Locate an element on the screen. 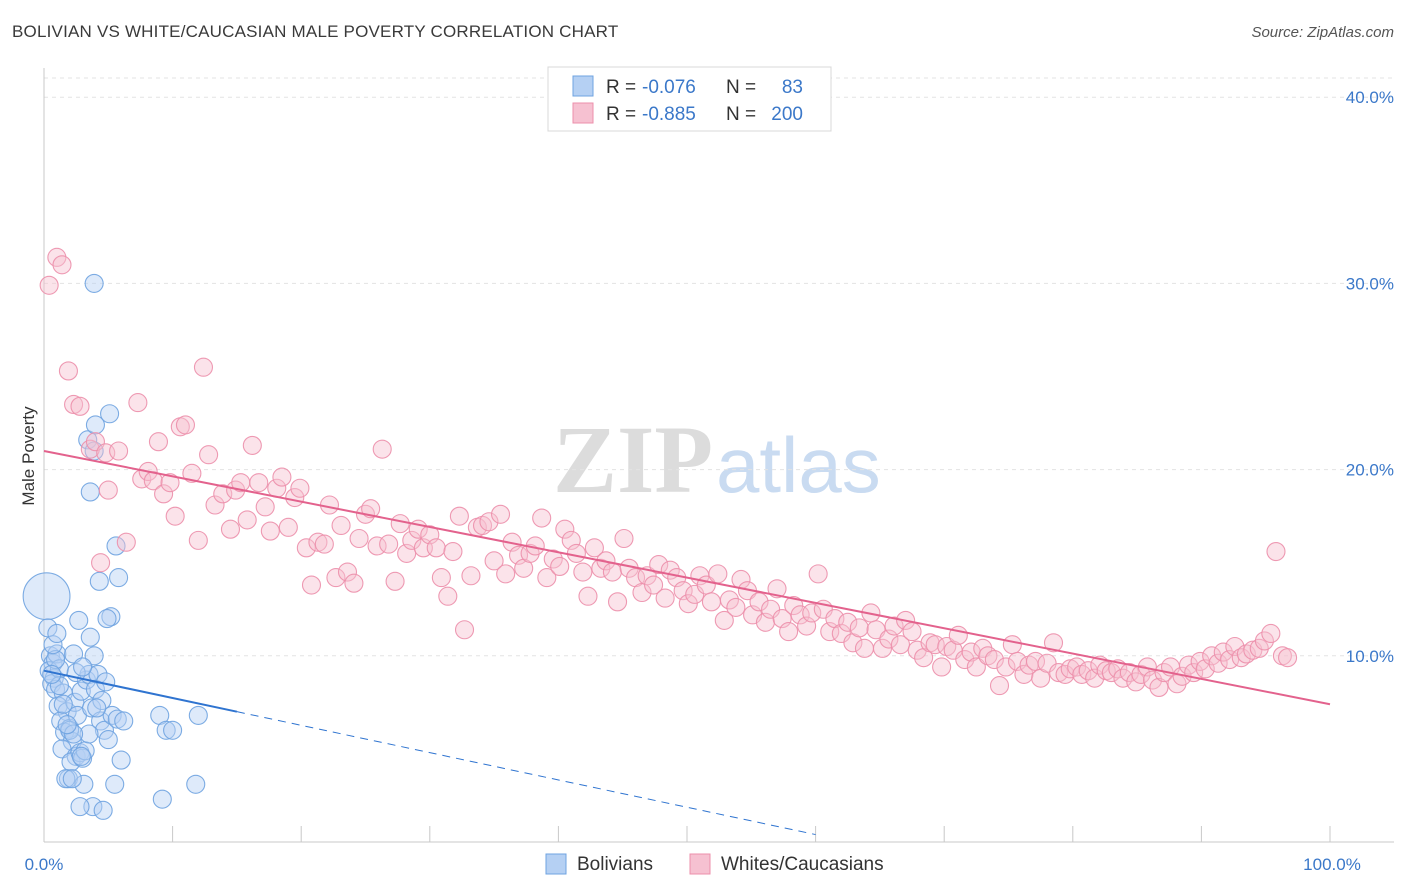 This screenshot has height=892, width=1406. watermark-atlas: atlas is located at coordinates (798, 465).